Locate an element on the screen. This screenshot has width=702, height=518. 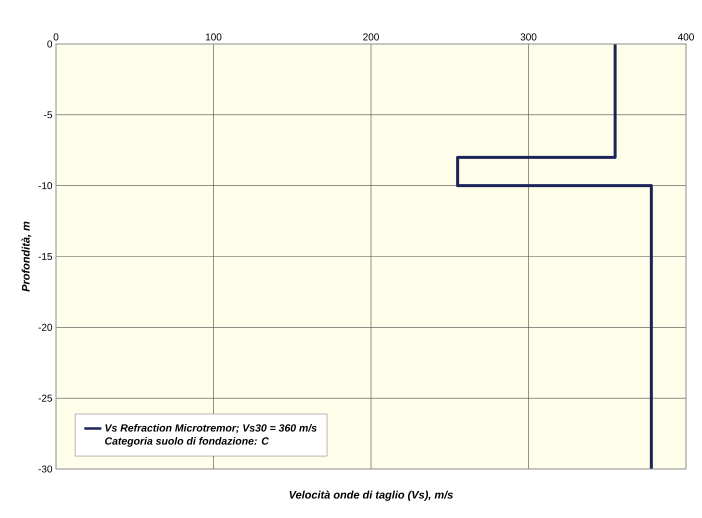
y-tick-label: 0 is located at coordinates (49, 44).